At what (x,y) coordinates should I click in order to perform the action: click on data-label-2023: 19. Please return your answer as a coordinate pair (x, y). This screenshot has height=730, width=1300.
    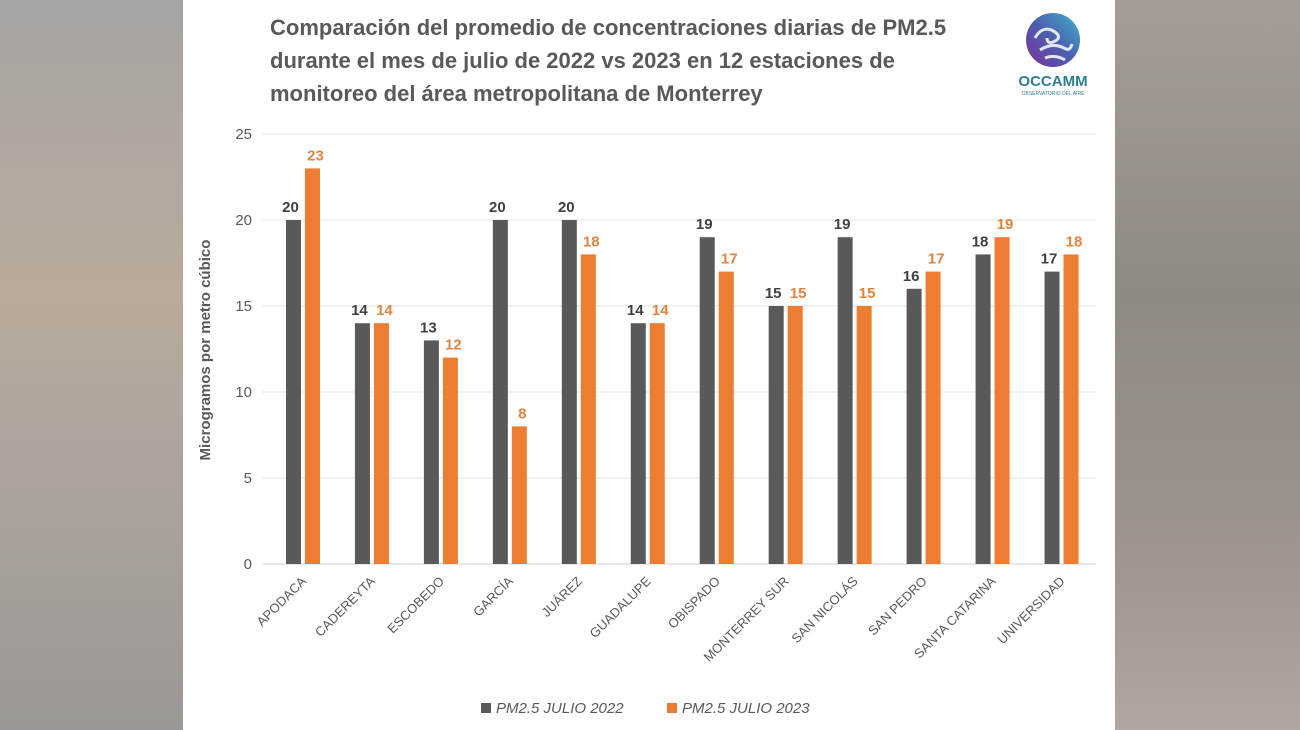
    Looking at the image, I should click on (1005, 224).